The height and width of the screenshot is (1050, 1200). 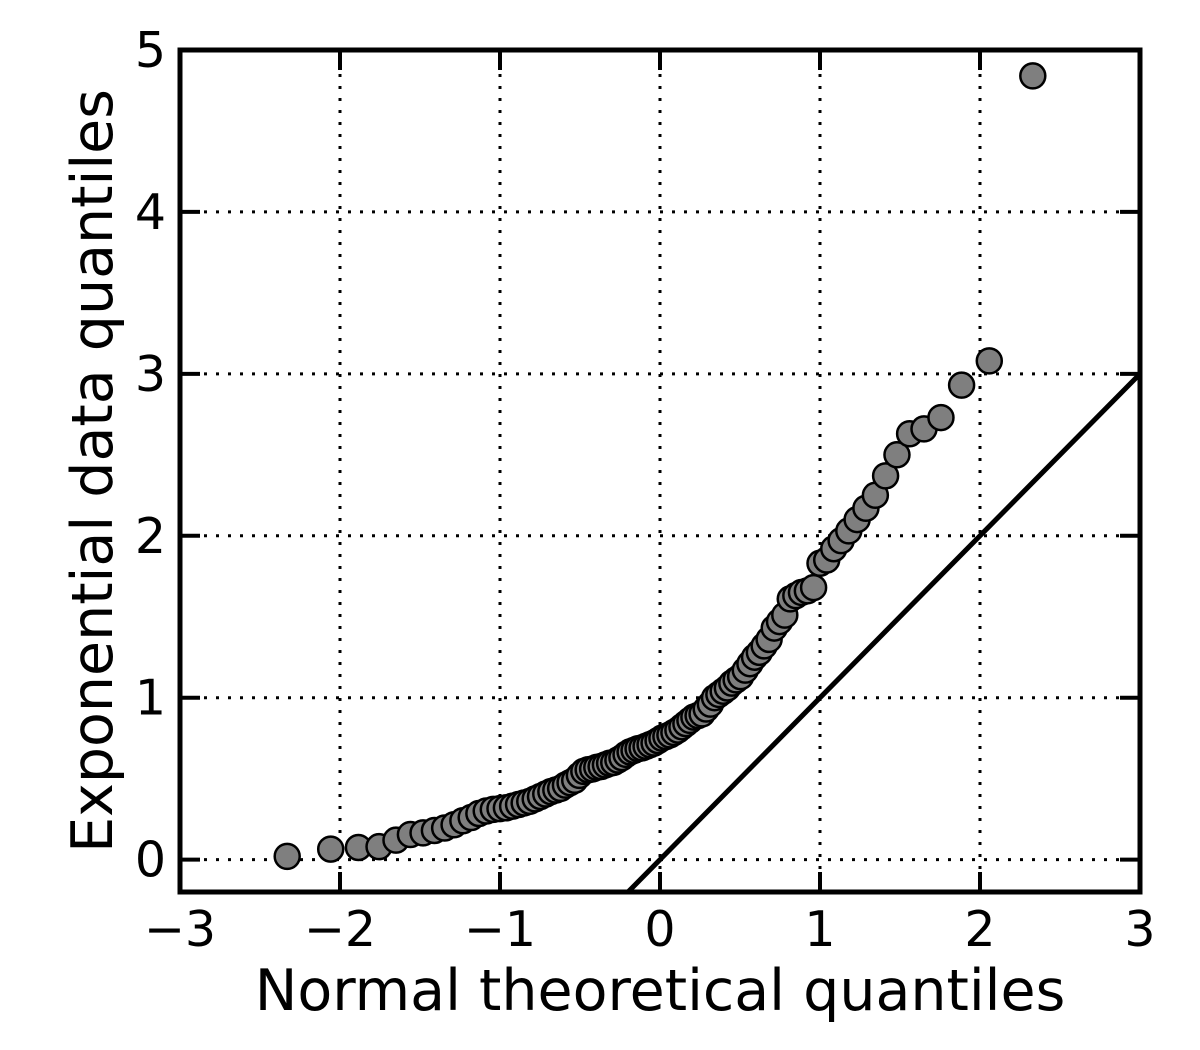 What do you see at coordinates (93, 471) in the screenshot?
I see `y-axis-label: Exponential data quantiles` at bounding box center [93, 471].